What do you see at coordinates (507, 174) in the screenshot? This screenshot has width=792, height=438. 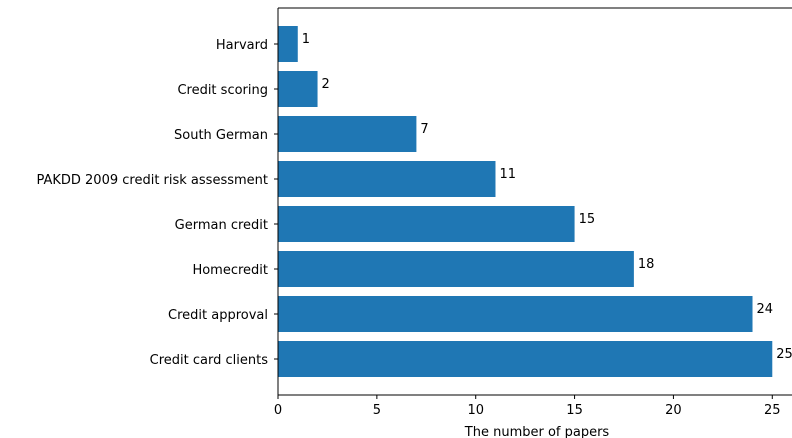 I see `data-label: 11` at bounding box center [507, 174].